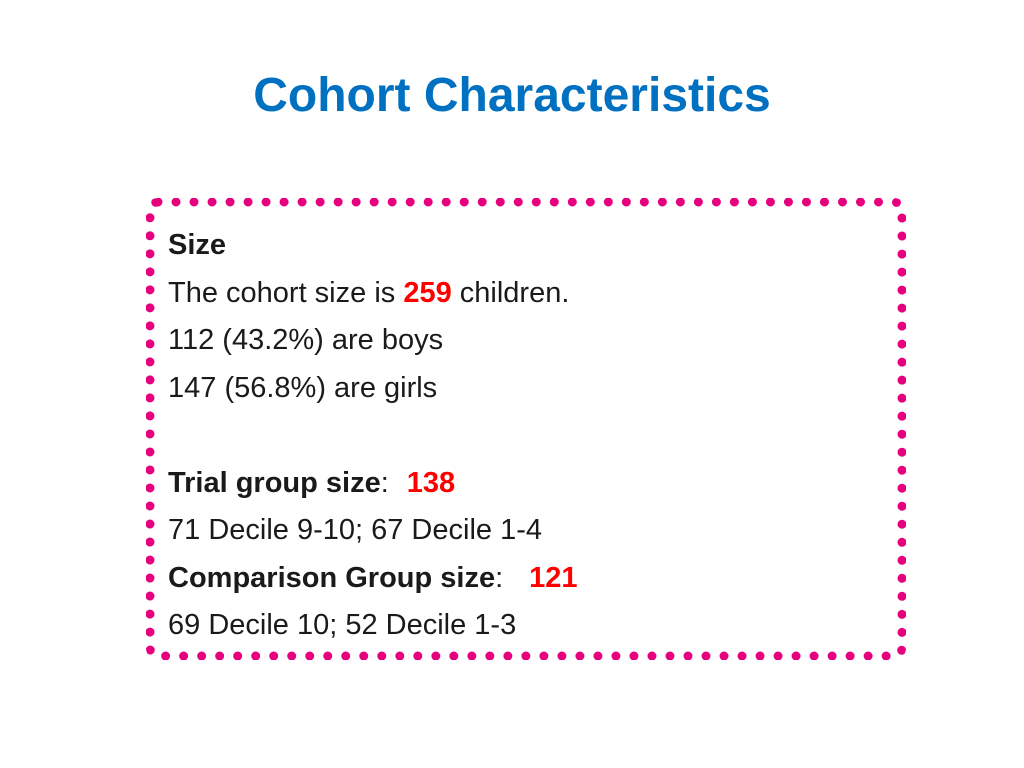  What do you see at coordinates (303, 387) in the screenshot?
I see `girls-count-line: 147 (56.8%) are girls` at bounding box center [303, 387].